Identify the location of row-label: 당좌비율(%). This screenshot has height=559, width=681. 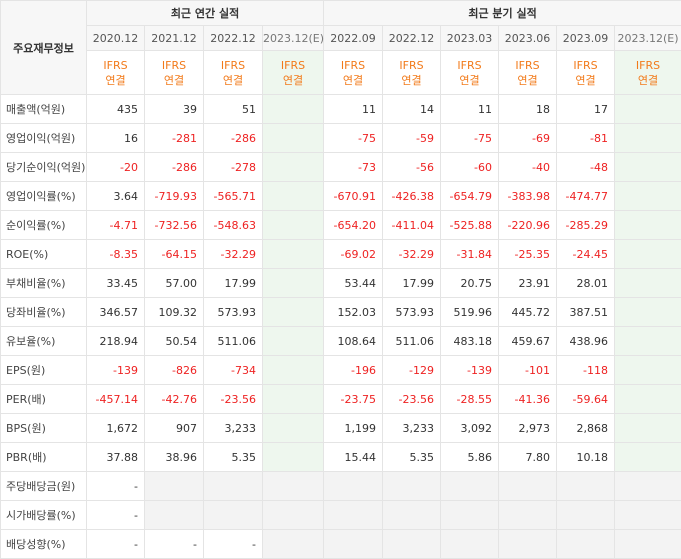
(44, 312).